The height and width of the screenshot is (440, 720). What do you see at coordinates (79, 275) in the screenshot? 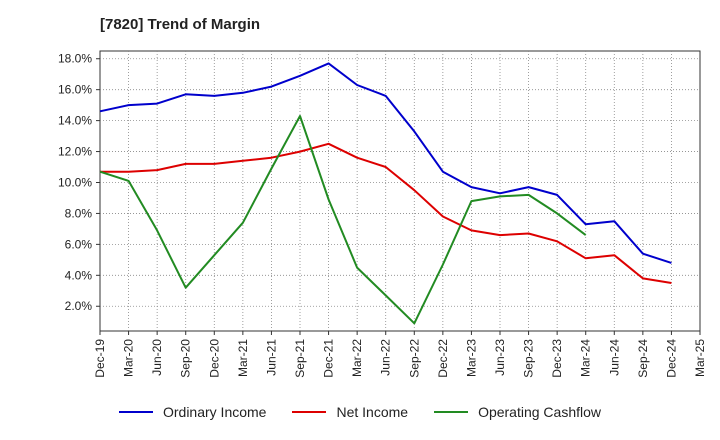
I see `y-tick-label: 4.0%` at bounding box center [79, 275].